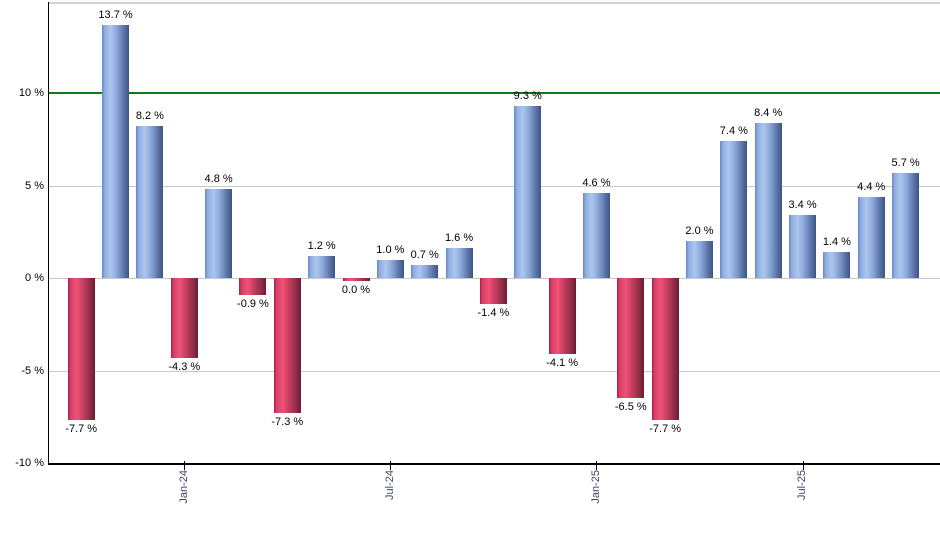 This screenshot has height=550, width=940. What do you see at coordinates (494, 93) in the screenshot?
I see `reference-line-10pct` at bounding box center [494, 93].